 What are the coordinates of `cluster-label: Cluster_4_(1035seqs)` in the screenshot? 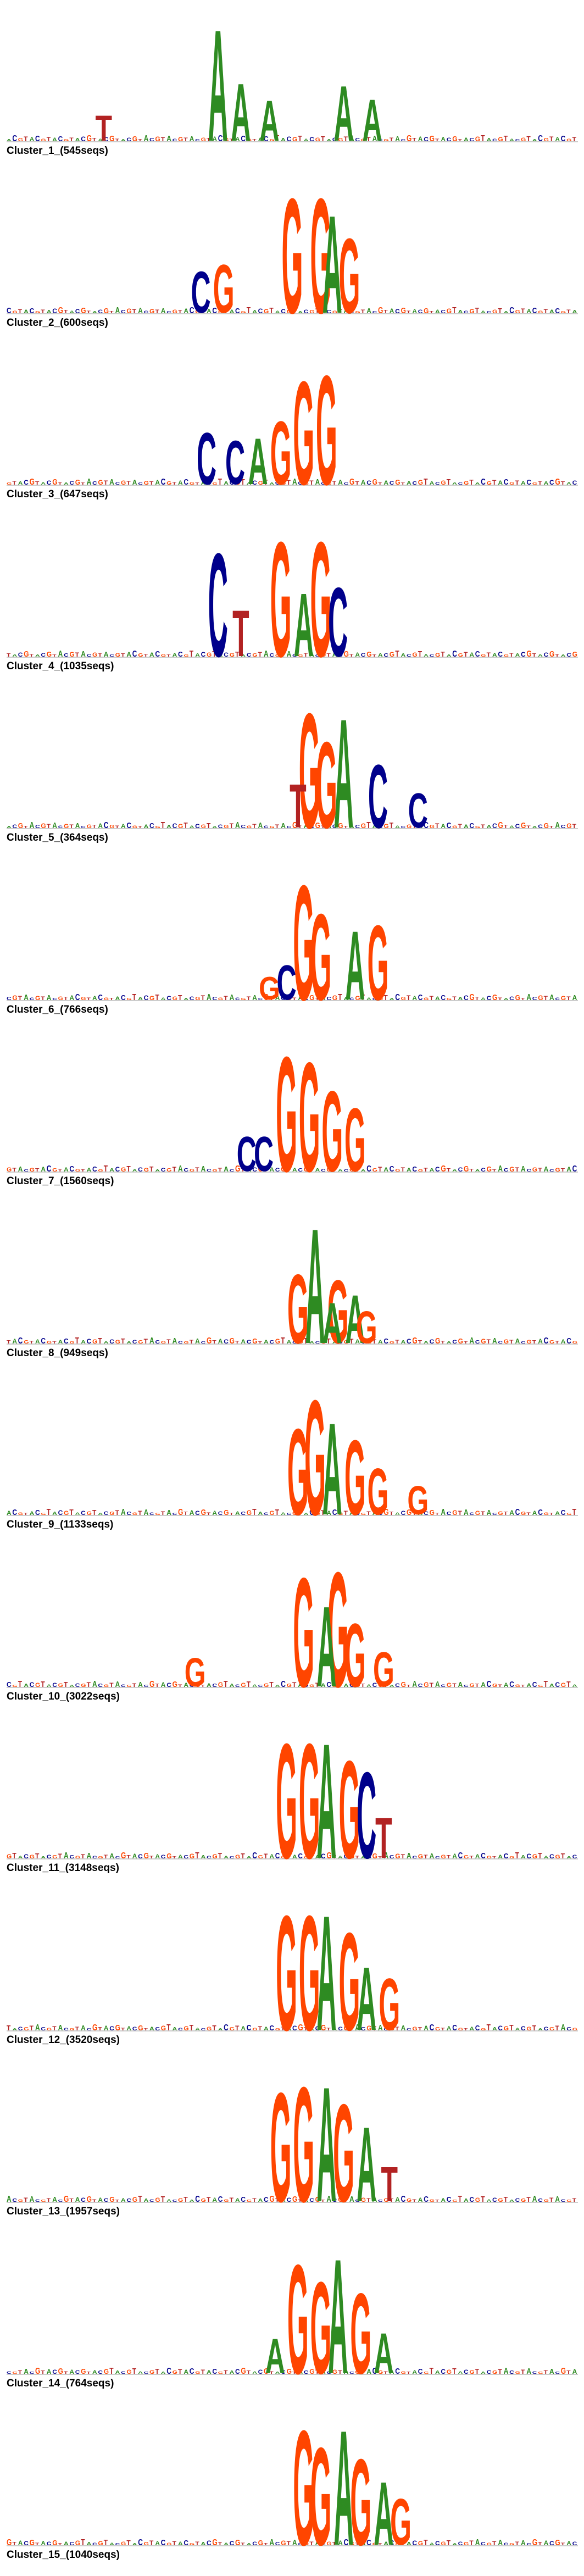 It's located at (60, 666).